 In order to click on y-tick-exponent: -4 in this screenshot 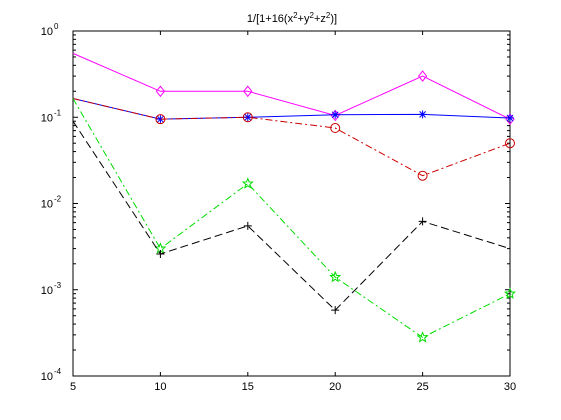, I will do `click(58, 371)`.